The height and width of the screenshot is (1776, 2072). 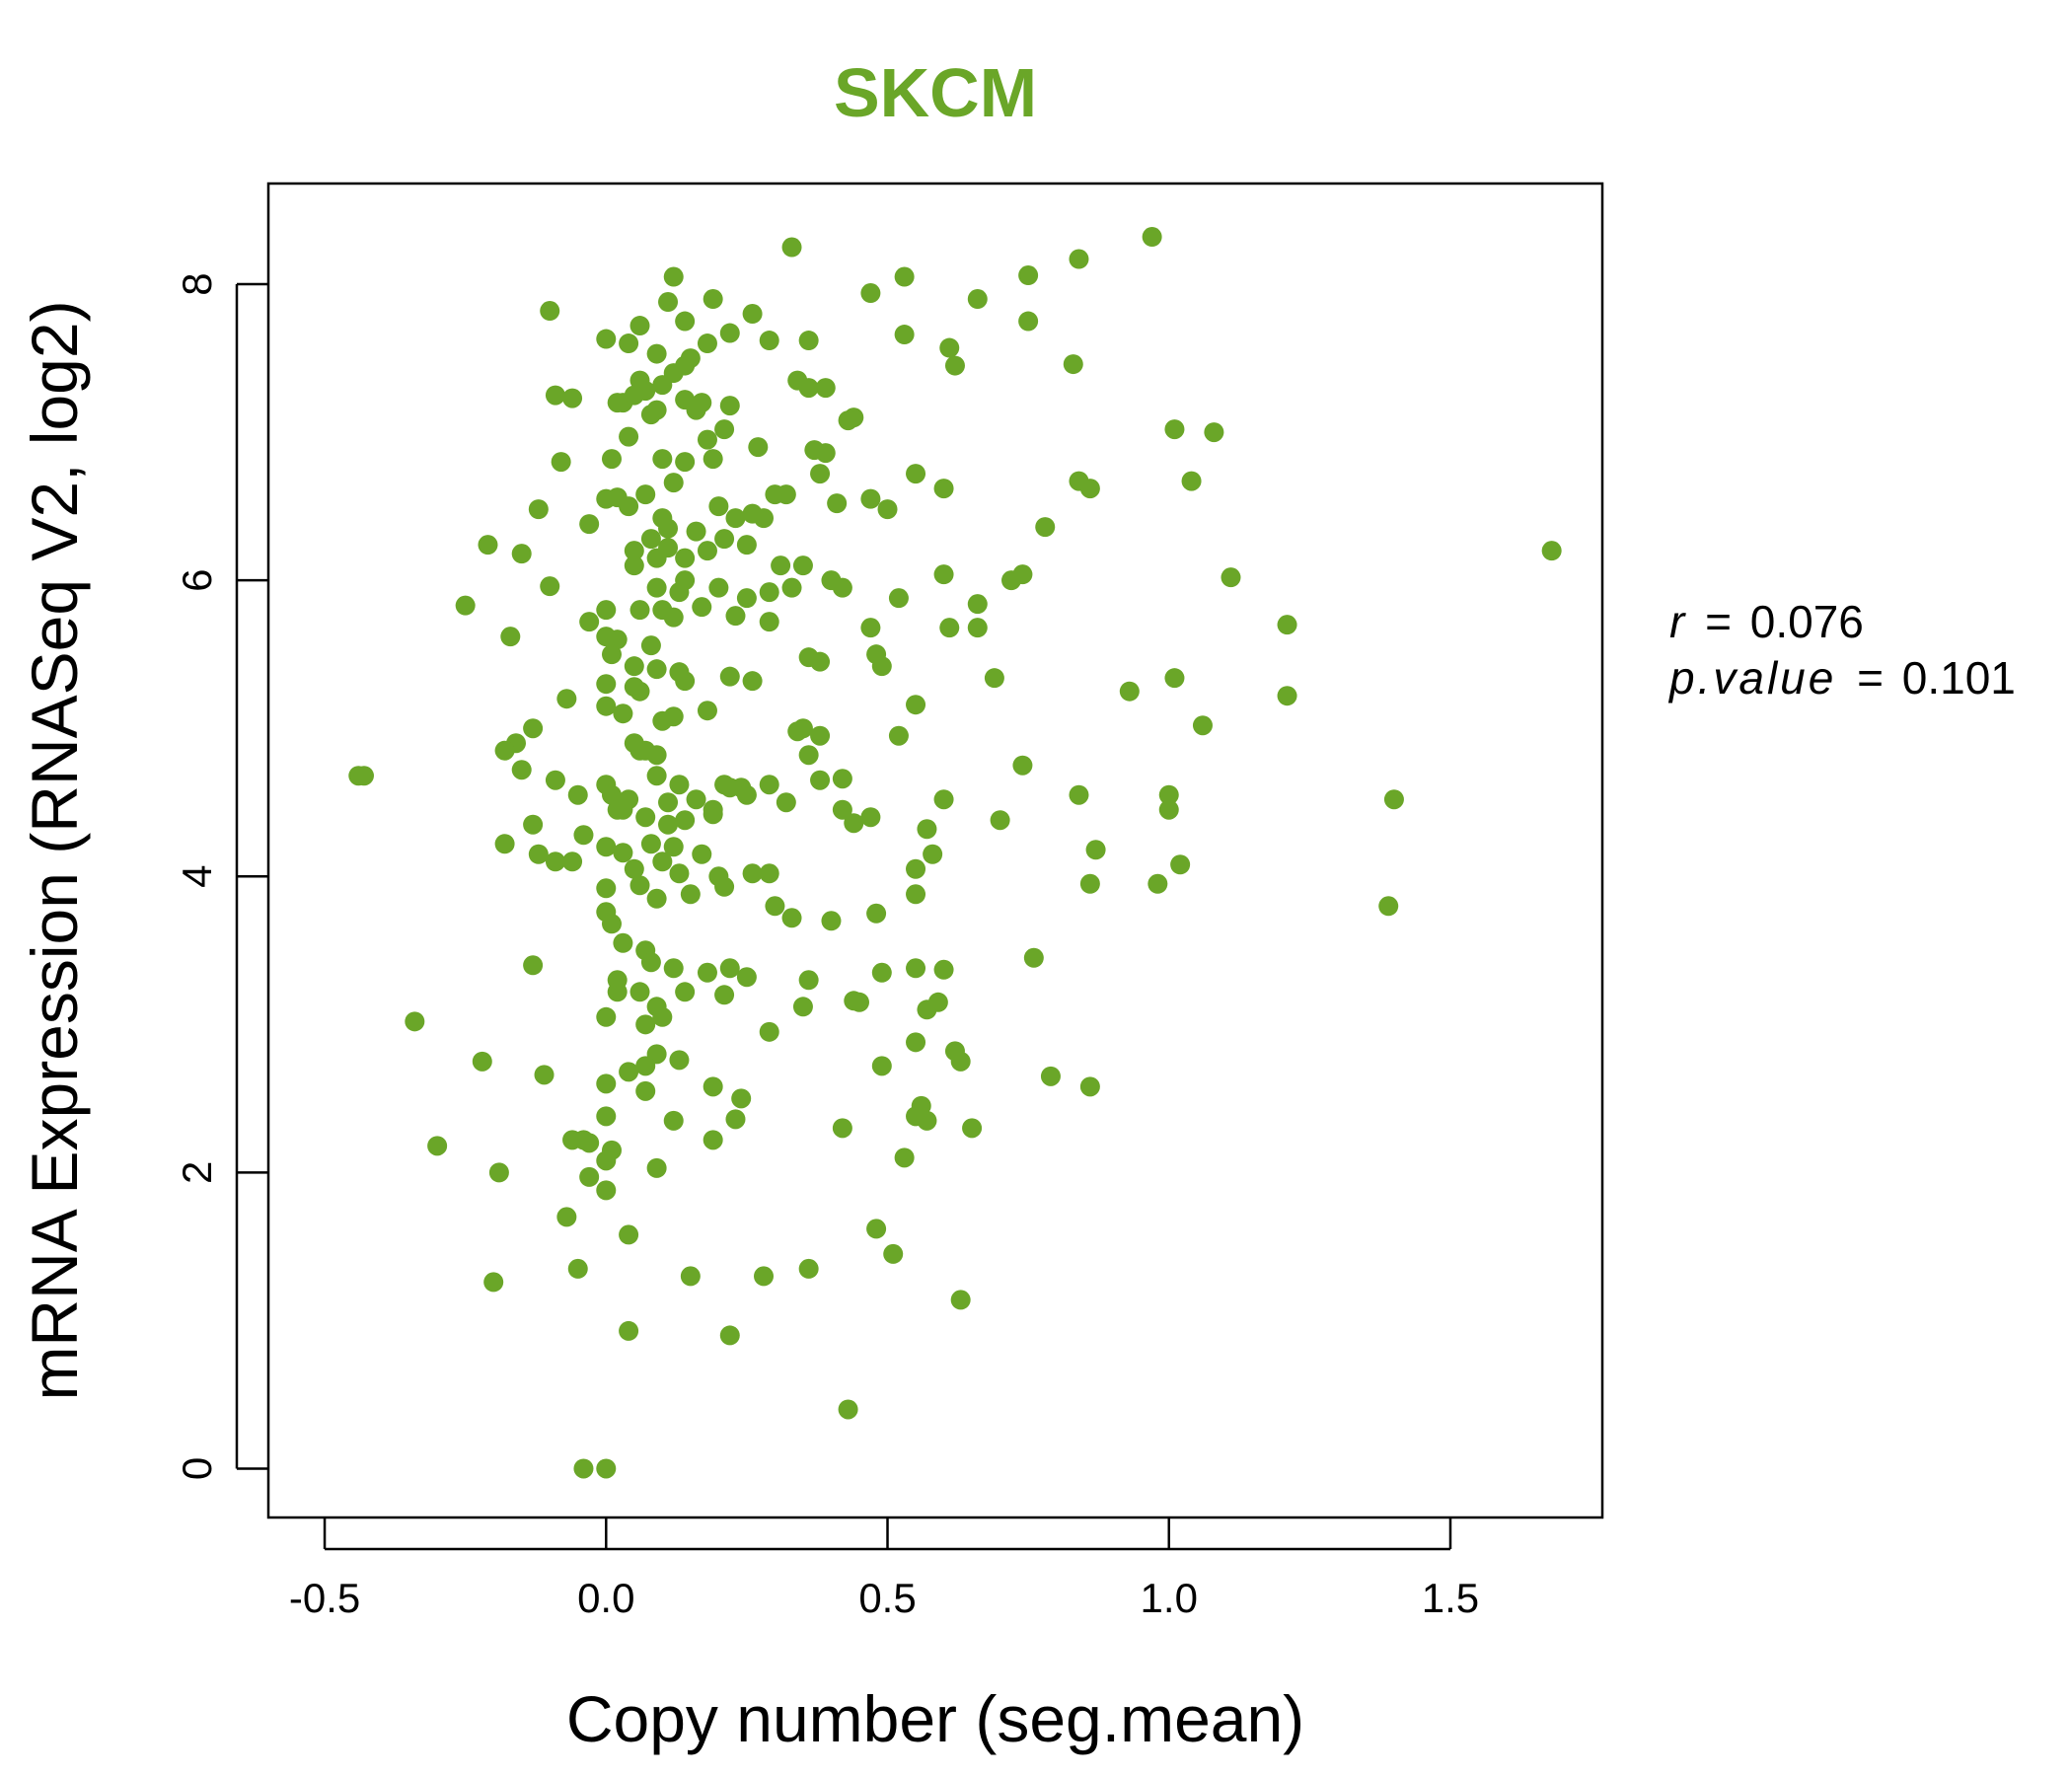 What do you see at coordinates (1751, 677) in the screenshot?
I see `p-label: p.value` at bounding box center [1751, 677].